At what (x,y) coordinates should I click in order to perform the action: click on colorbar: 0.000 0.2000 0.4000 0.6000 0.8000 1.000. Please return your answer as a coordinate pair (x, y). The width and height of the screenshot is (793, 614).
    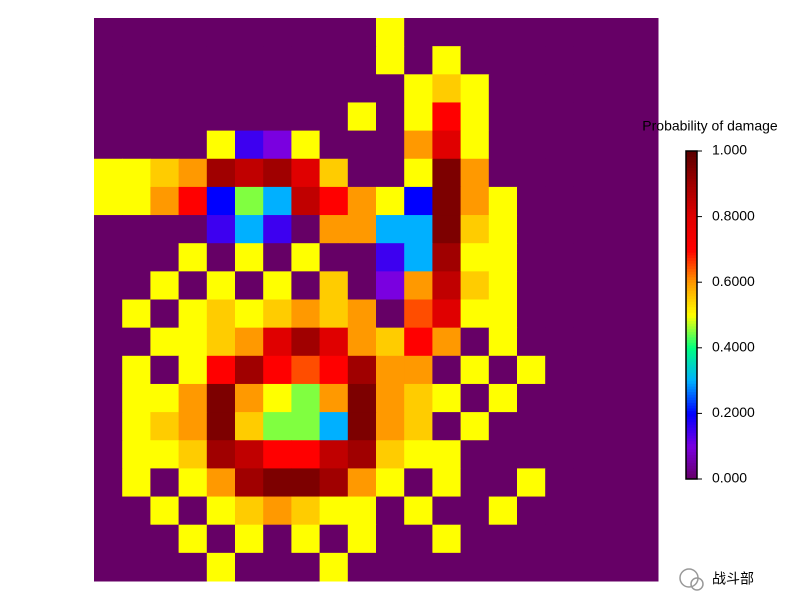
    Looking at the image, I should click on (720, 314).